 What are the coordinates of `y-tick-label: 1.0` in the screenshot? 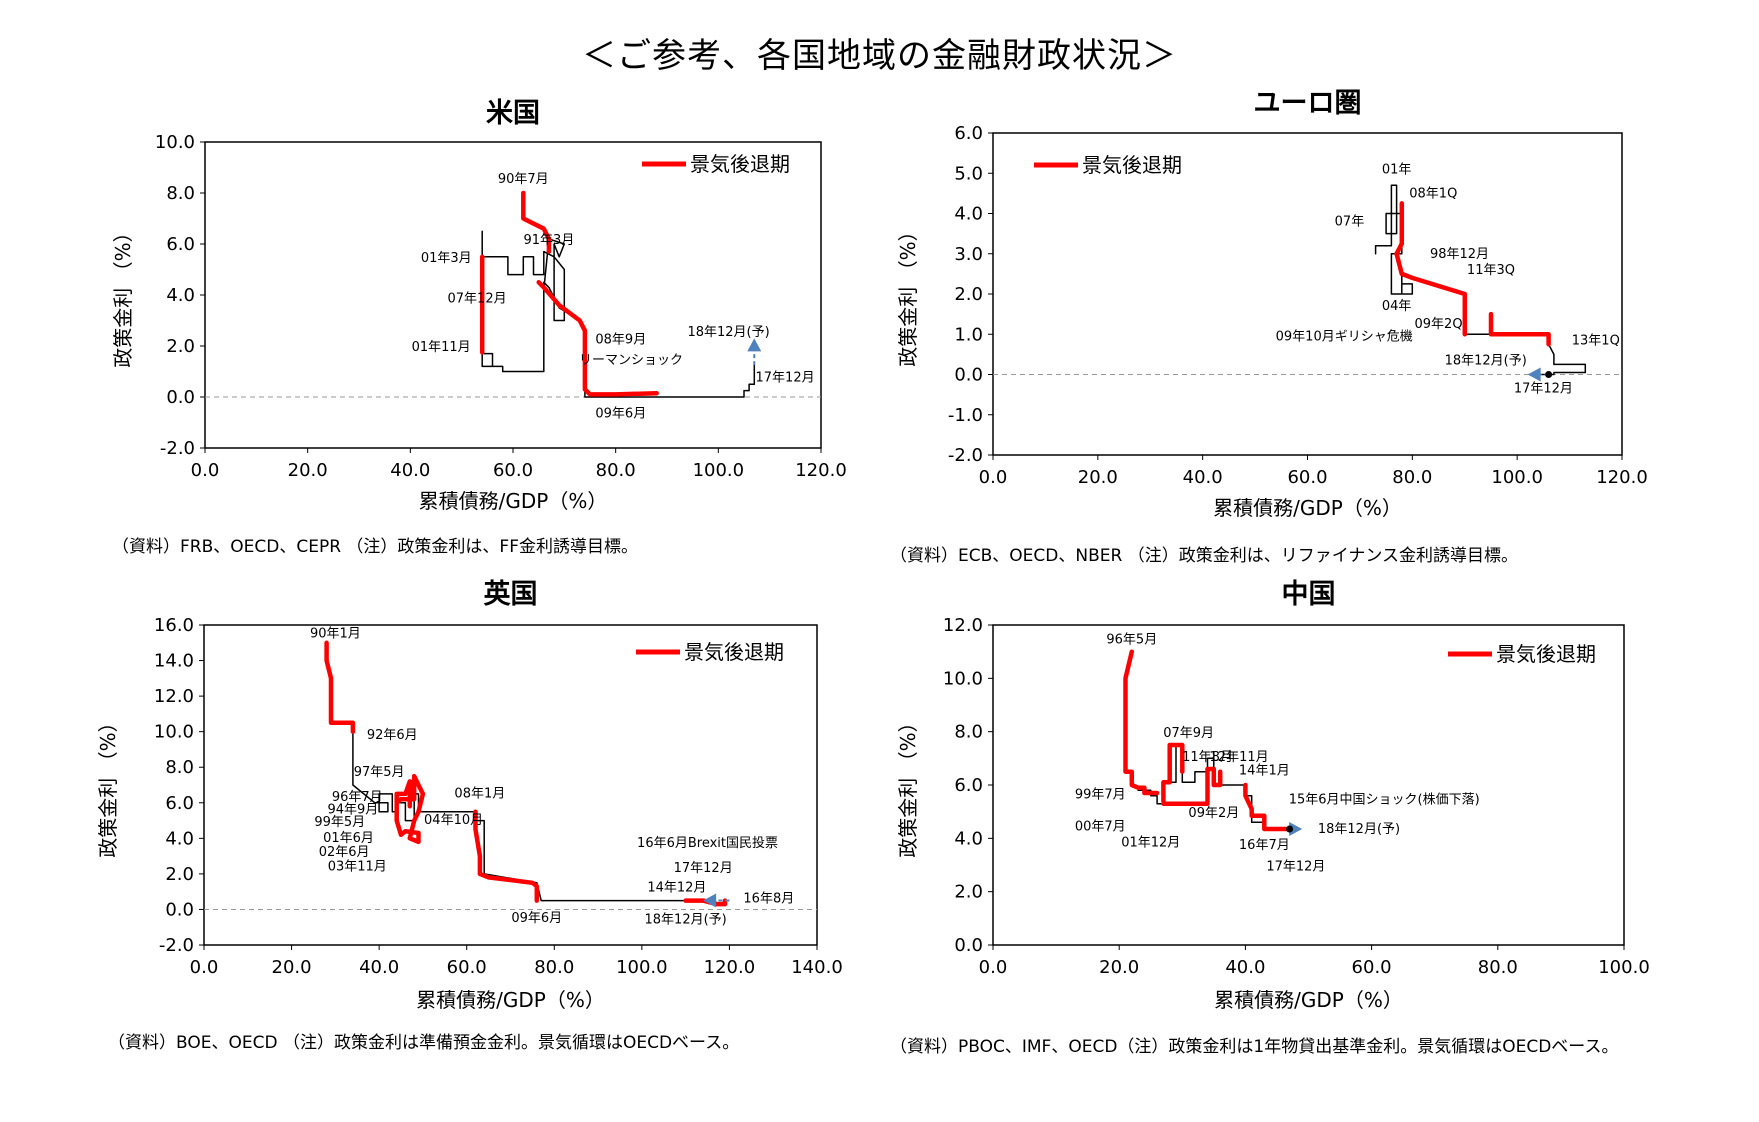 It's located at (968, 334).